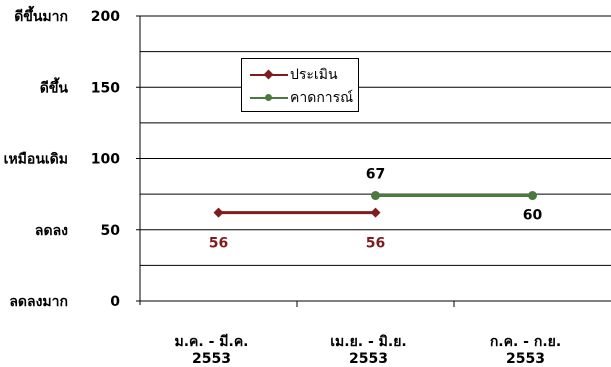 Image resolution: width=611 pixels, height=367 pixels. Describe the element at coordinates (38, 302) in the screenshot. I see `y-category-label: ลดลงมาก` at that location.